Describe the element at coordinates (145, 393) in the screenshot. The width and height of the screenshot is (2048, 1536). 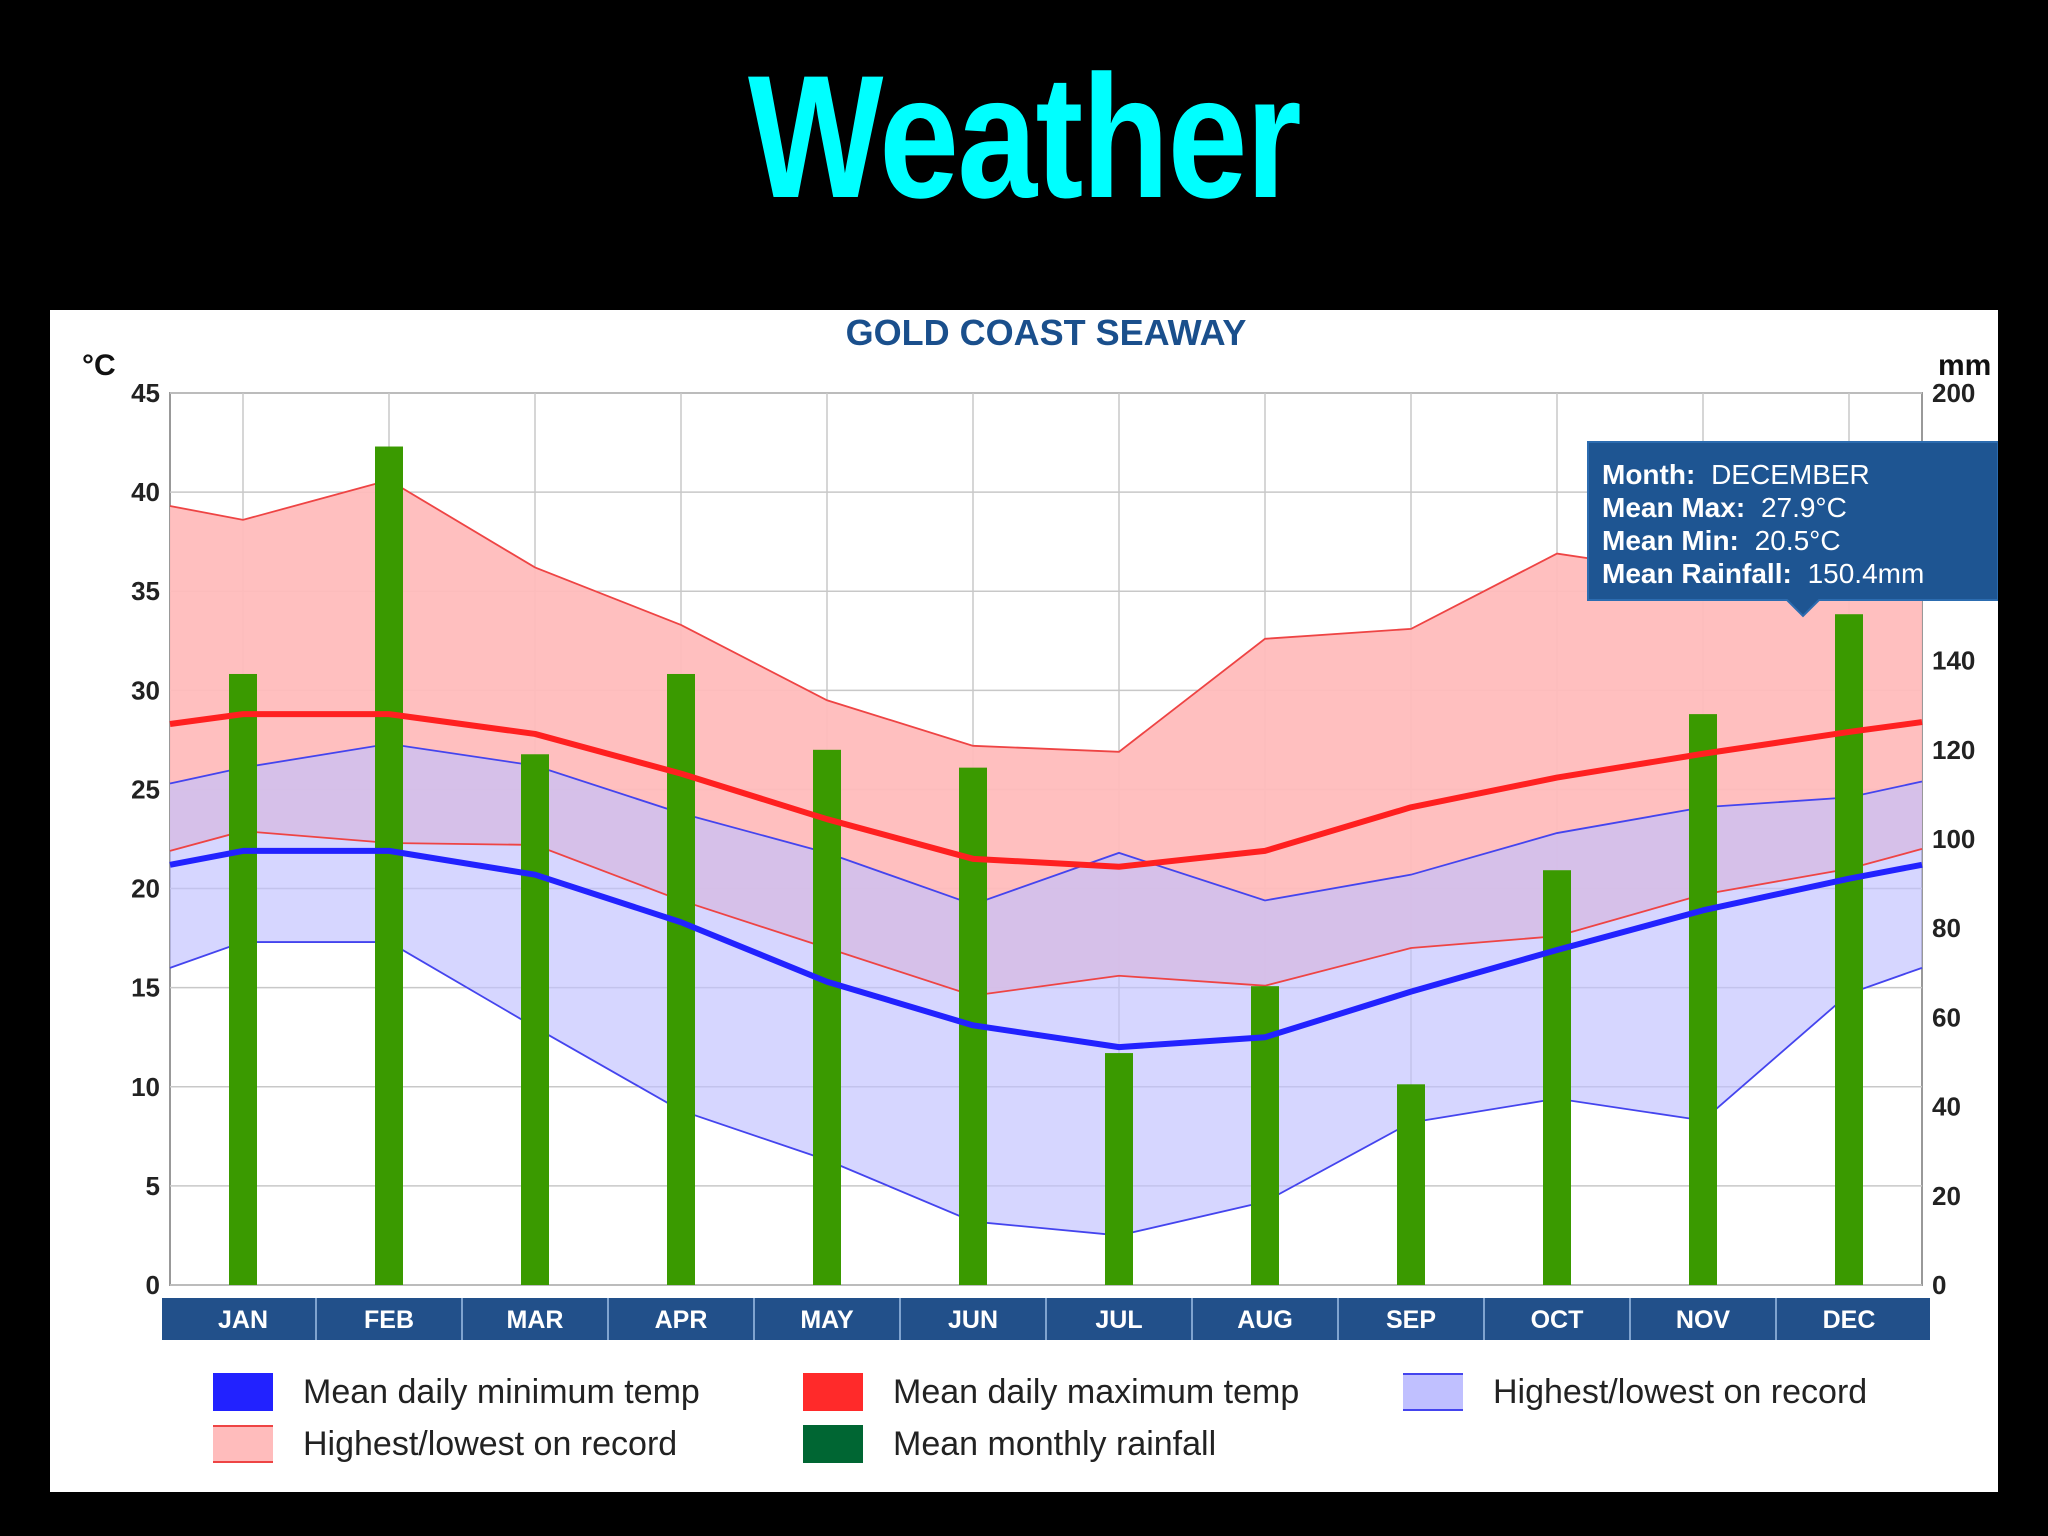
I see `left-tick-label: 45` at that location.